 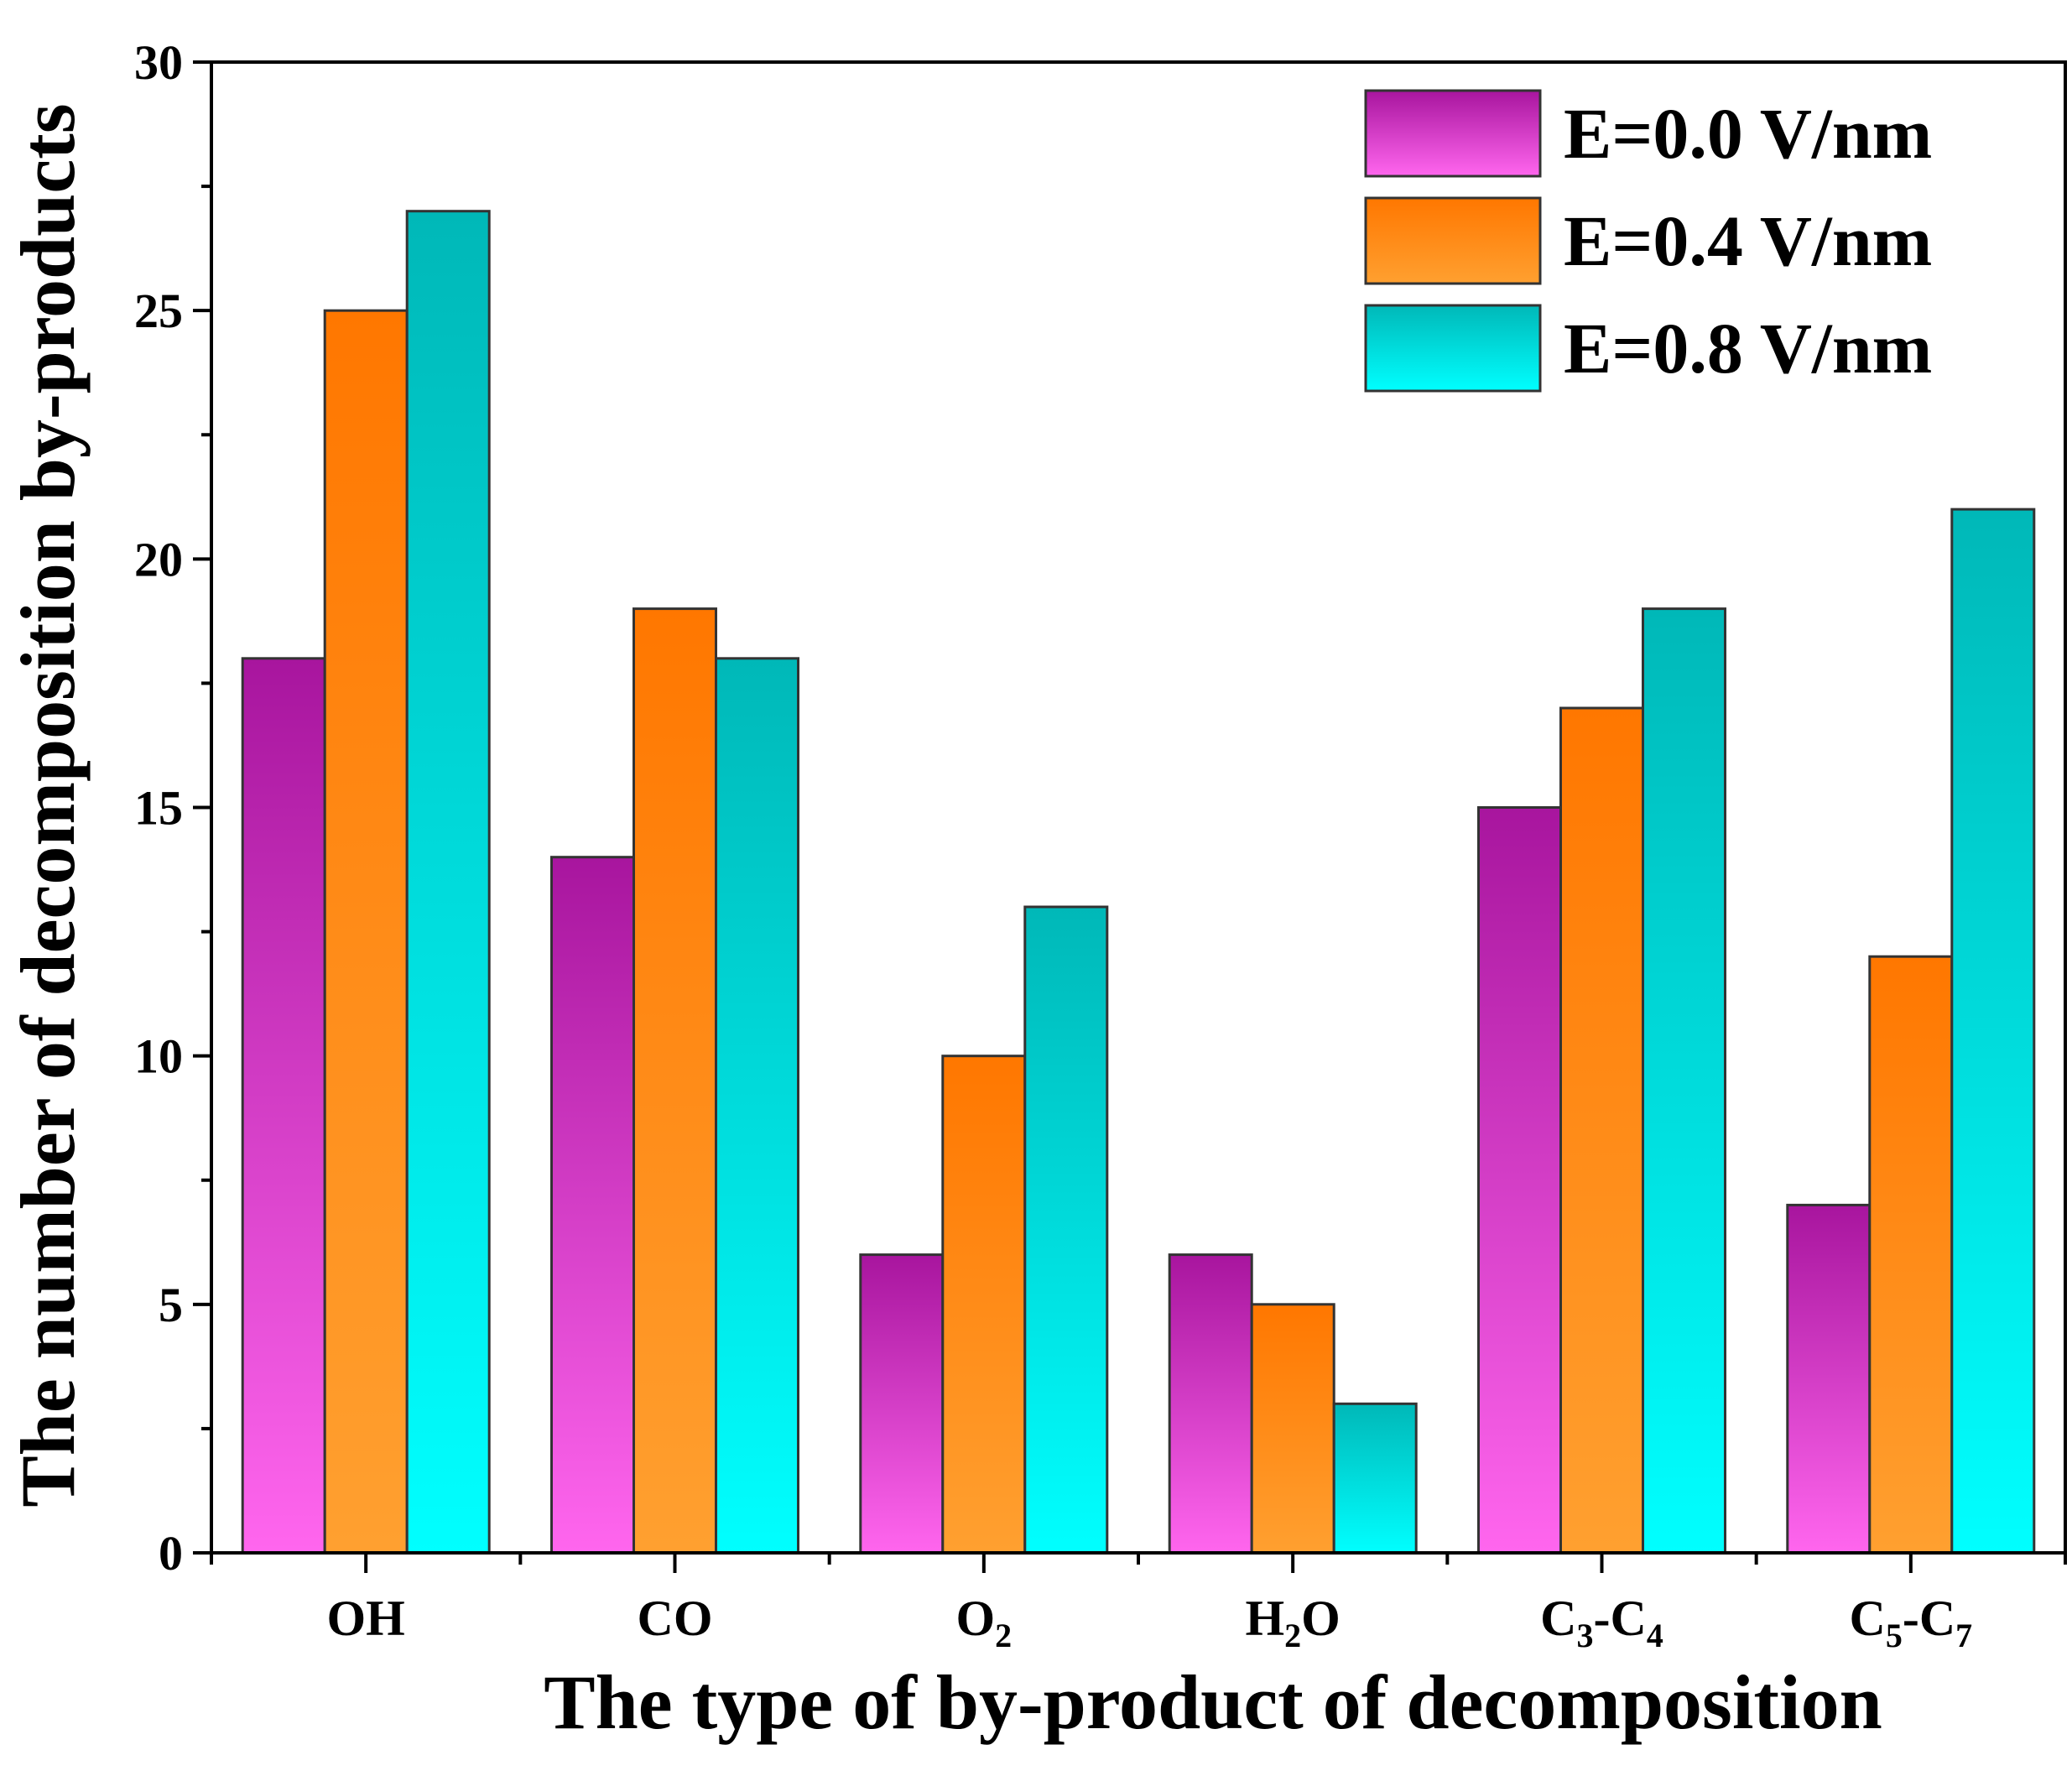 What do you see at coordinates (1292, 1622) in the screenshot?
I see `x-tick-label: H2O` at bounding box center [1292, 1622].